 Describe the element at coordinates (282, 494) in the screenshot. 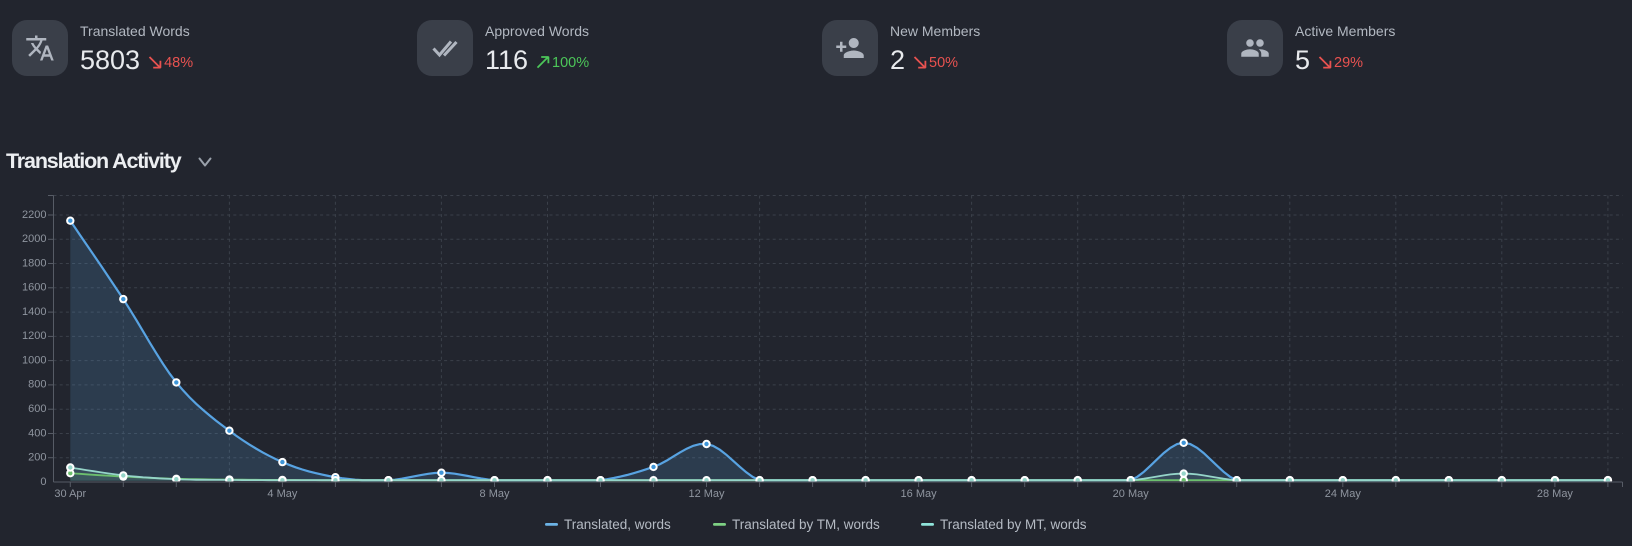

I see `svg-text: 4 May` at that location.